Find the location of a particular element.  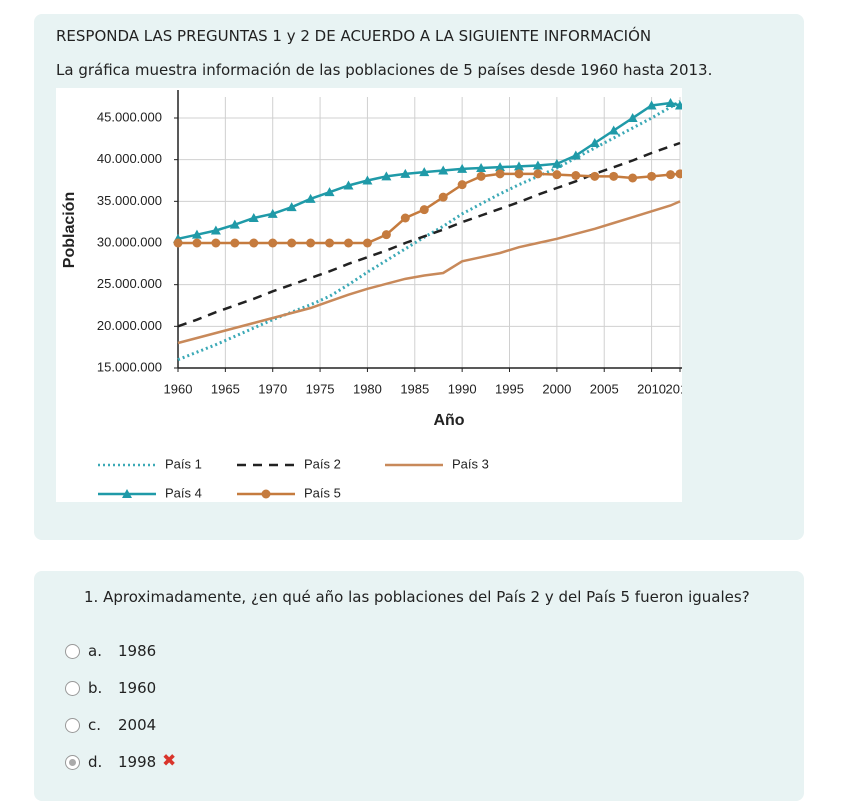

legend-label: País 3 is located at coordinates (470, 463).